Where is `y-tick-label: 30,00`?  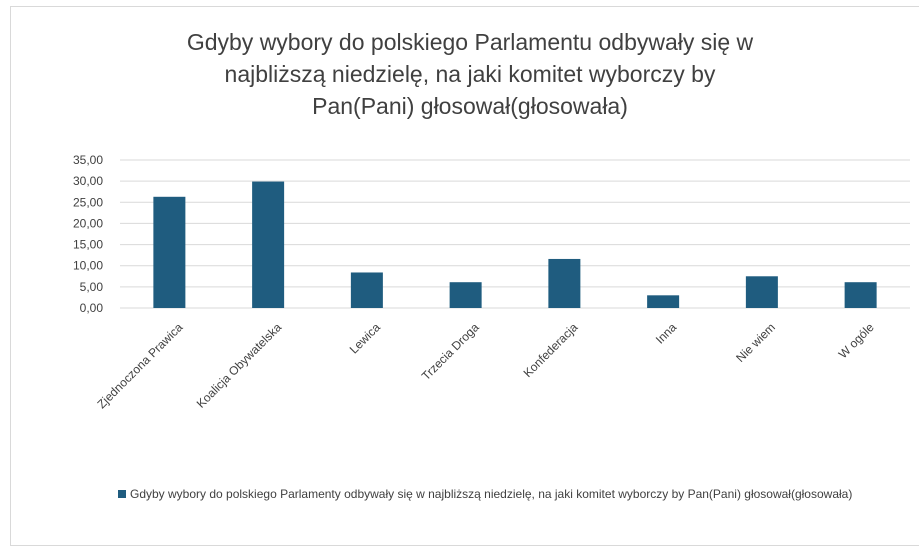 y-tick-label: 30,00 is located at coordinates (88, 181).